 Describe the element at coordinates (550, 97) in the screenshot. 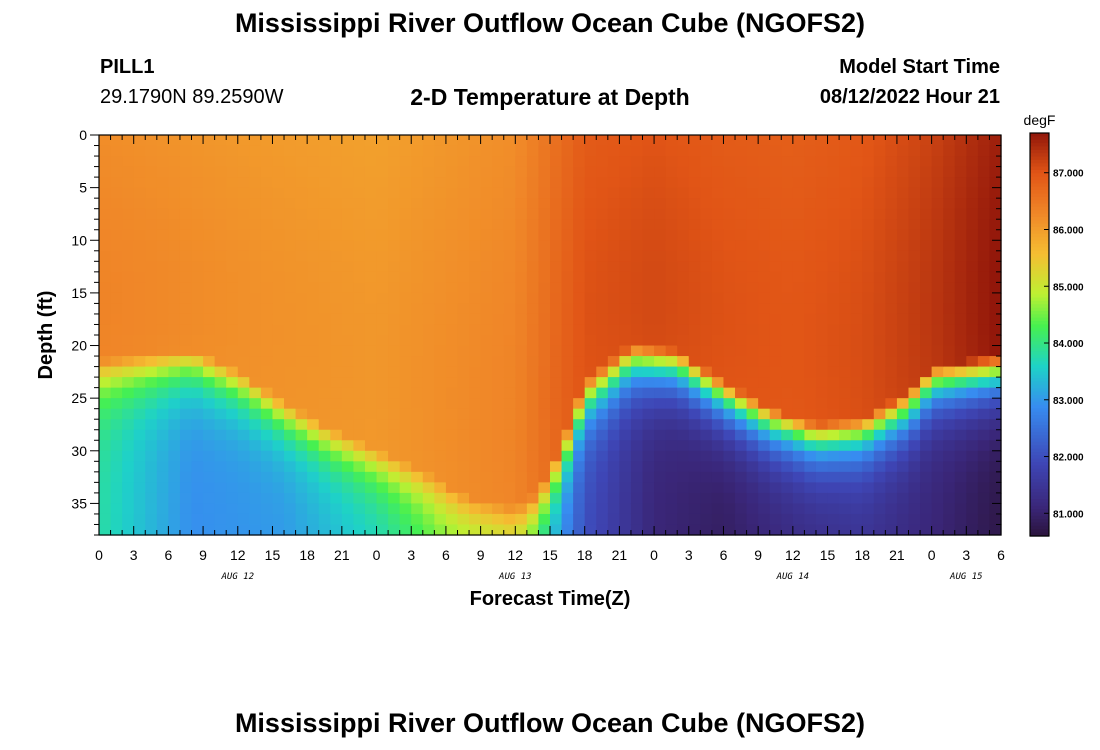

I see `chart-subtitle: 2-D Temperature at Depth` at that location.